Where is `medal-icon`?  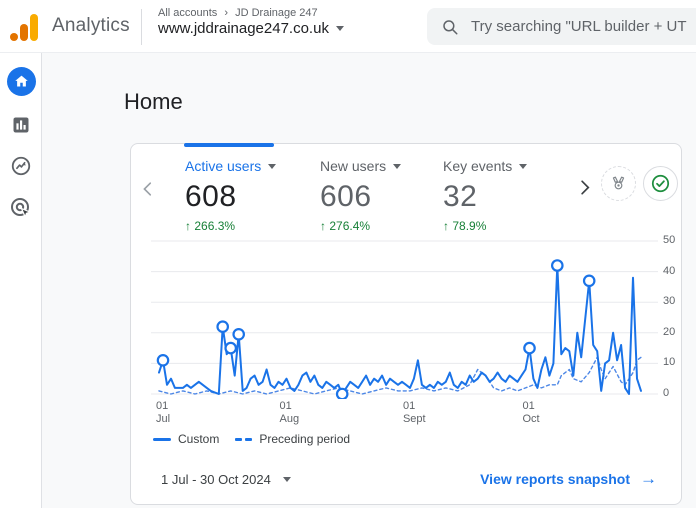
medal-icon is located at coordinates (618, 183).